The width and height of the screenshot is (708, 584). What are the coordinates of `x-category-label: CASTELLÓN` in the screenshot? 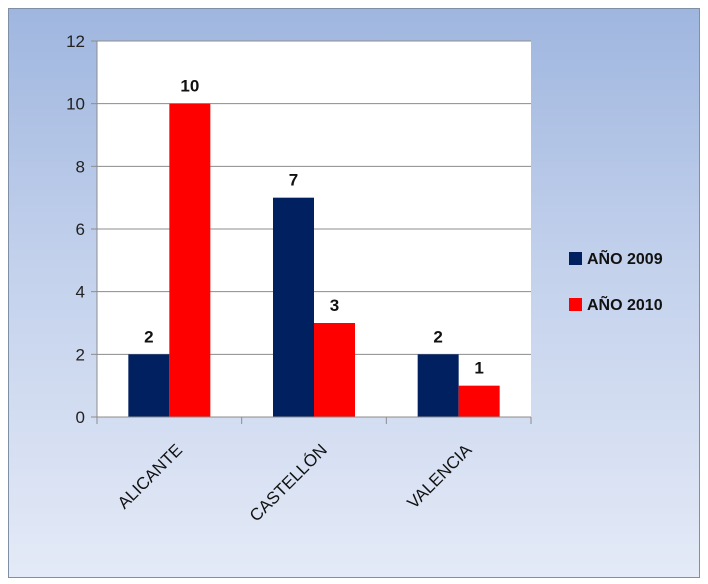 It's located at (288, 482).